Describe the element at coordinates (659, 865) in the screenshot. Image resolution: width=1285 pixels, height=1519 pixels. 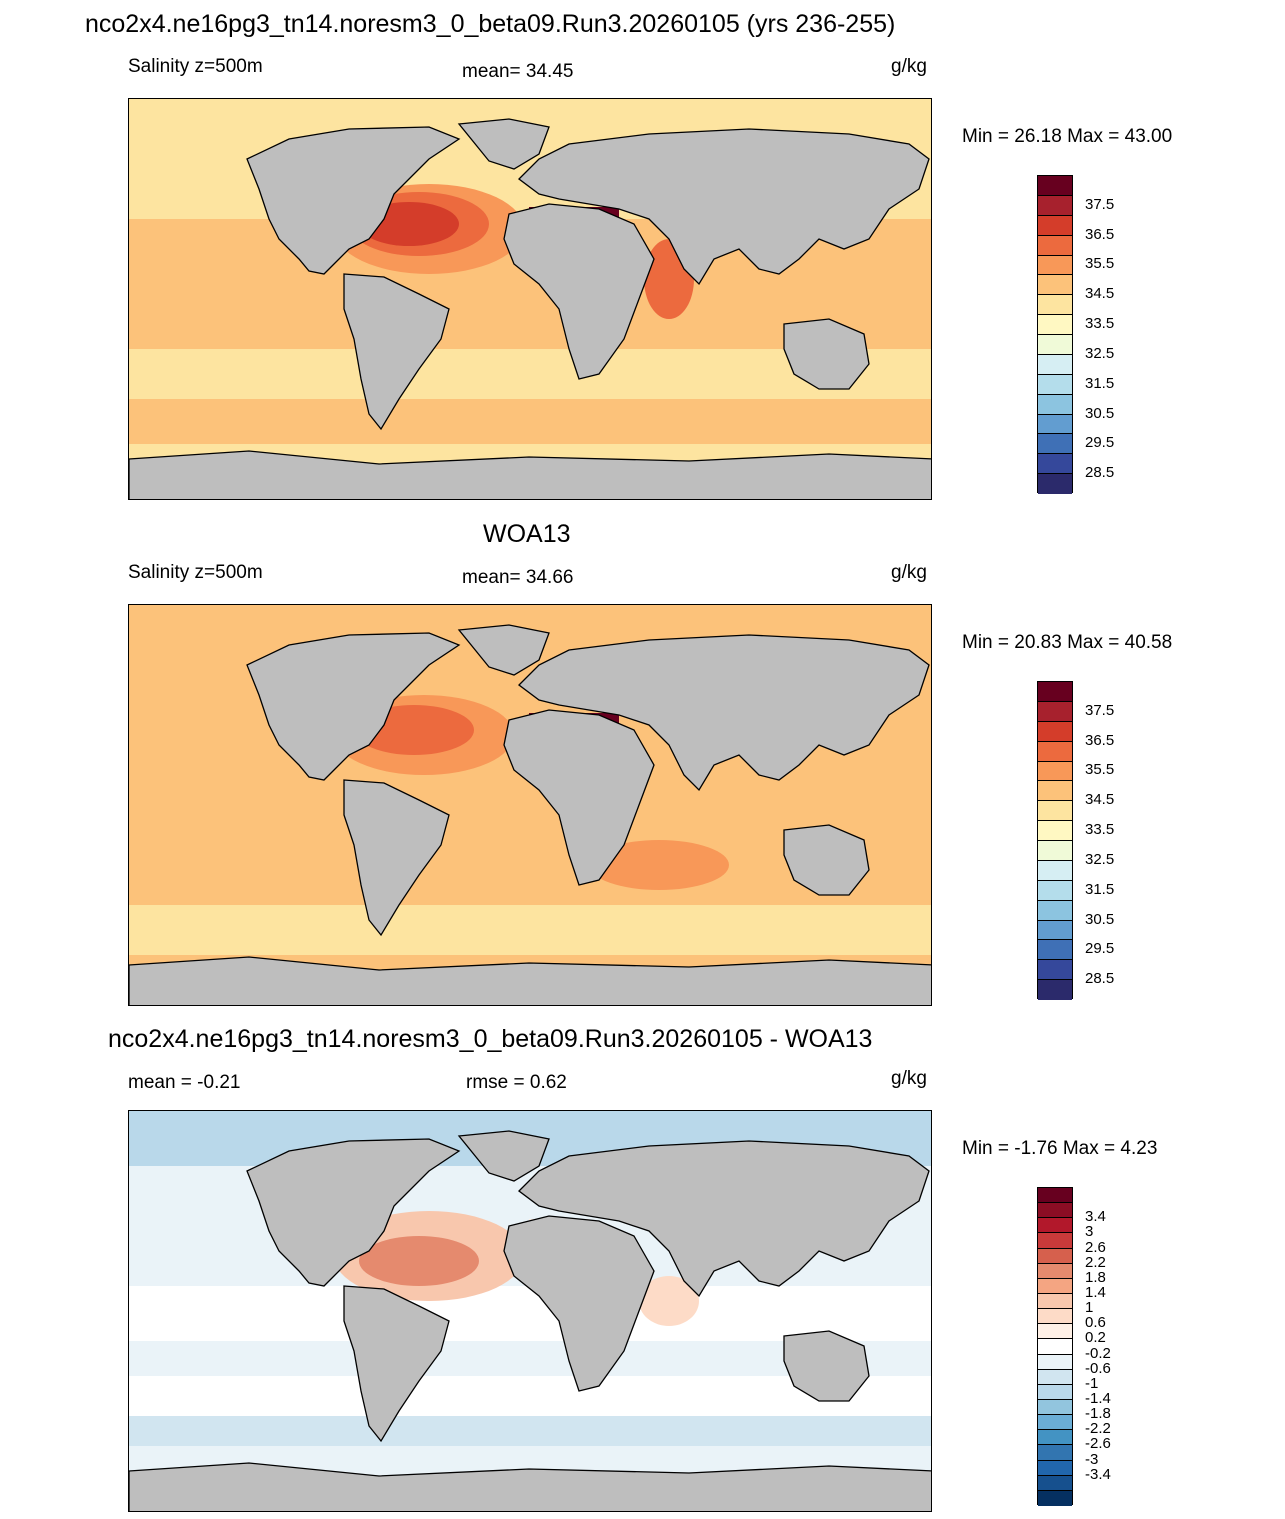
I see `ocean-anomaly-indian` at that location.